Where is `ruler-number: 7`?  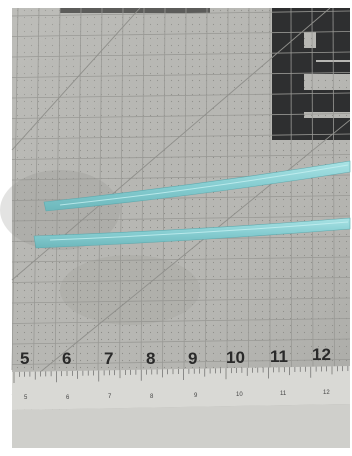
ruler-number: 7 is located at coordinates (110, 397).